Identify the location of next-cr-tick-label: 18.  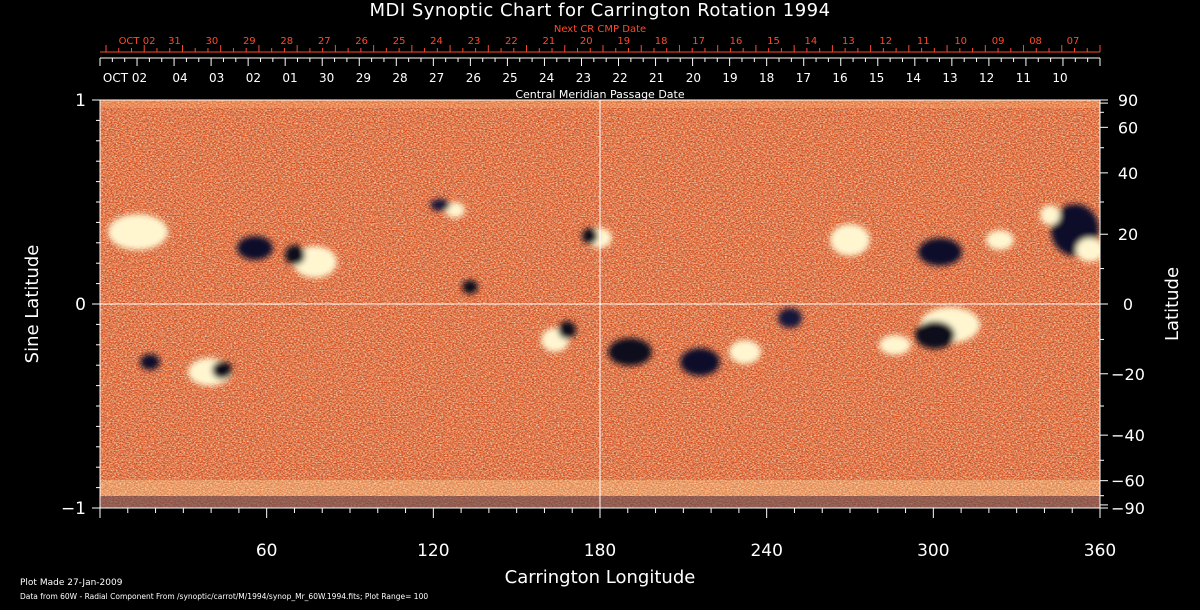
(661, 41).